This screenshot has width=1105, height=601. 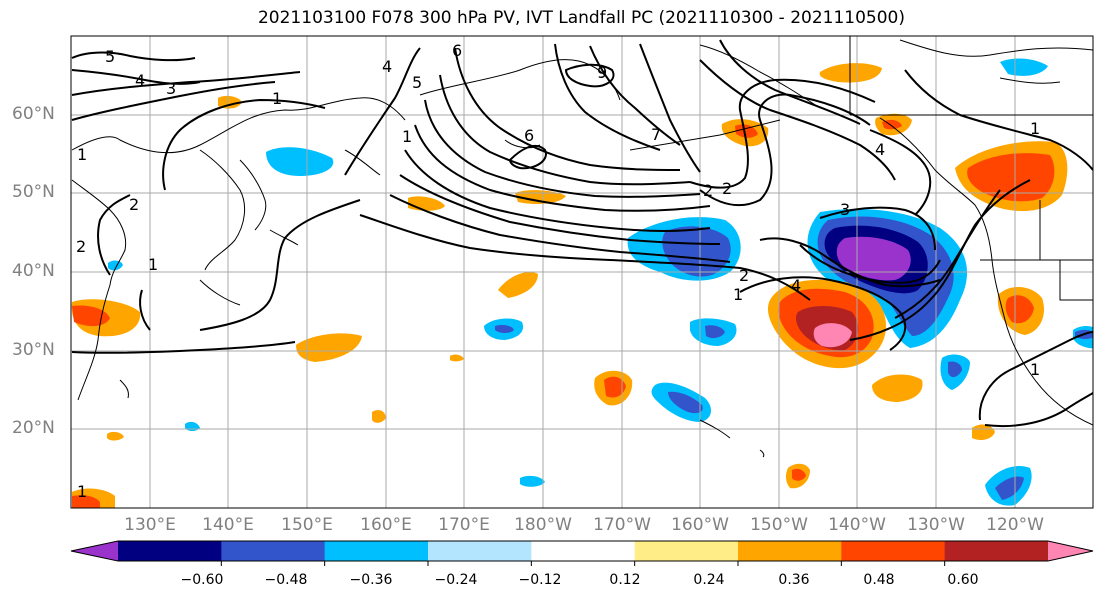 I want to click on colorbar-label: −0.24, so click(x=456, y=580).